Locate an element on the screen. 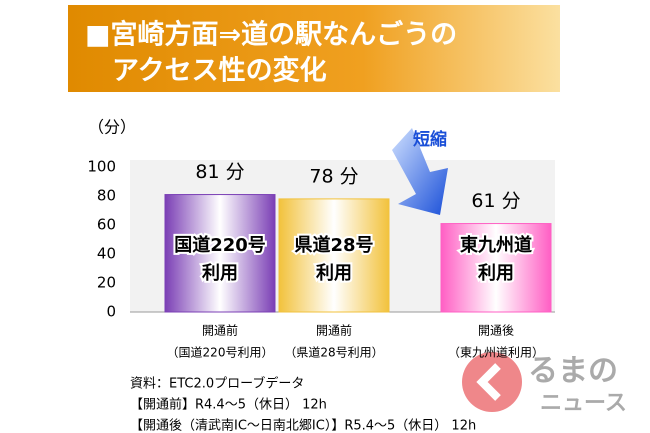 The width and height of the screenshot is (650, 433). value-label: 78 分 is located at coordinates (333, 176).